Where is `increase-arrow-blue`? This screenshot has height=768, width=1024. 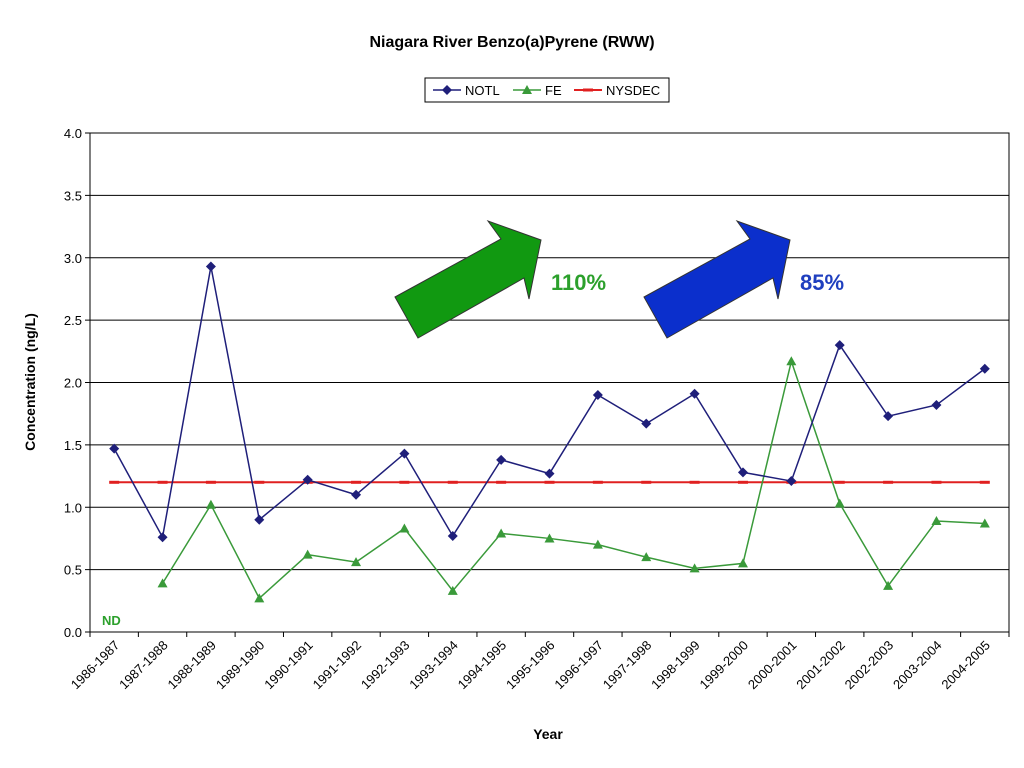
increase-arrow-blue is located at coordinates (717, 279).